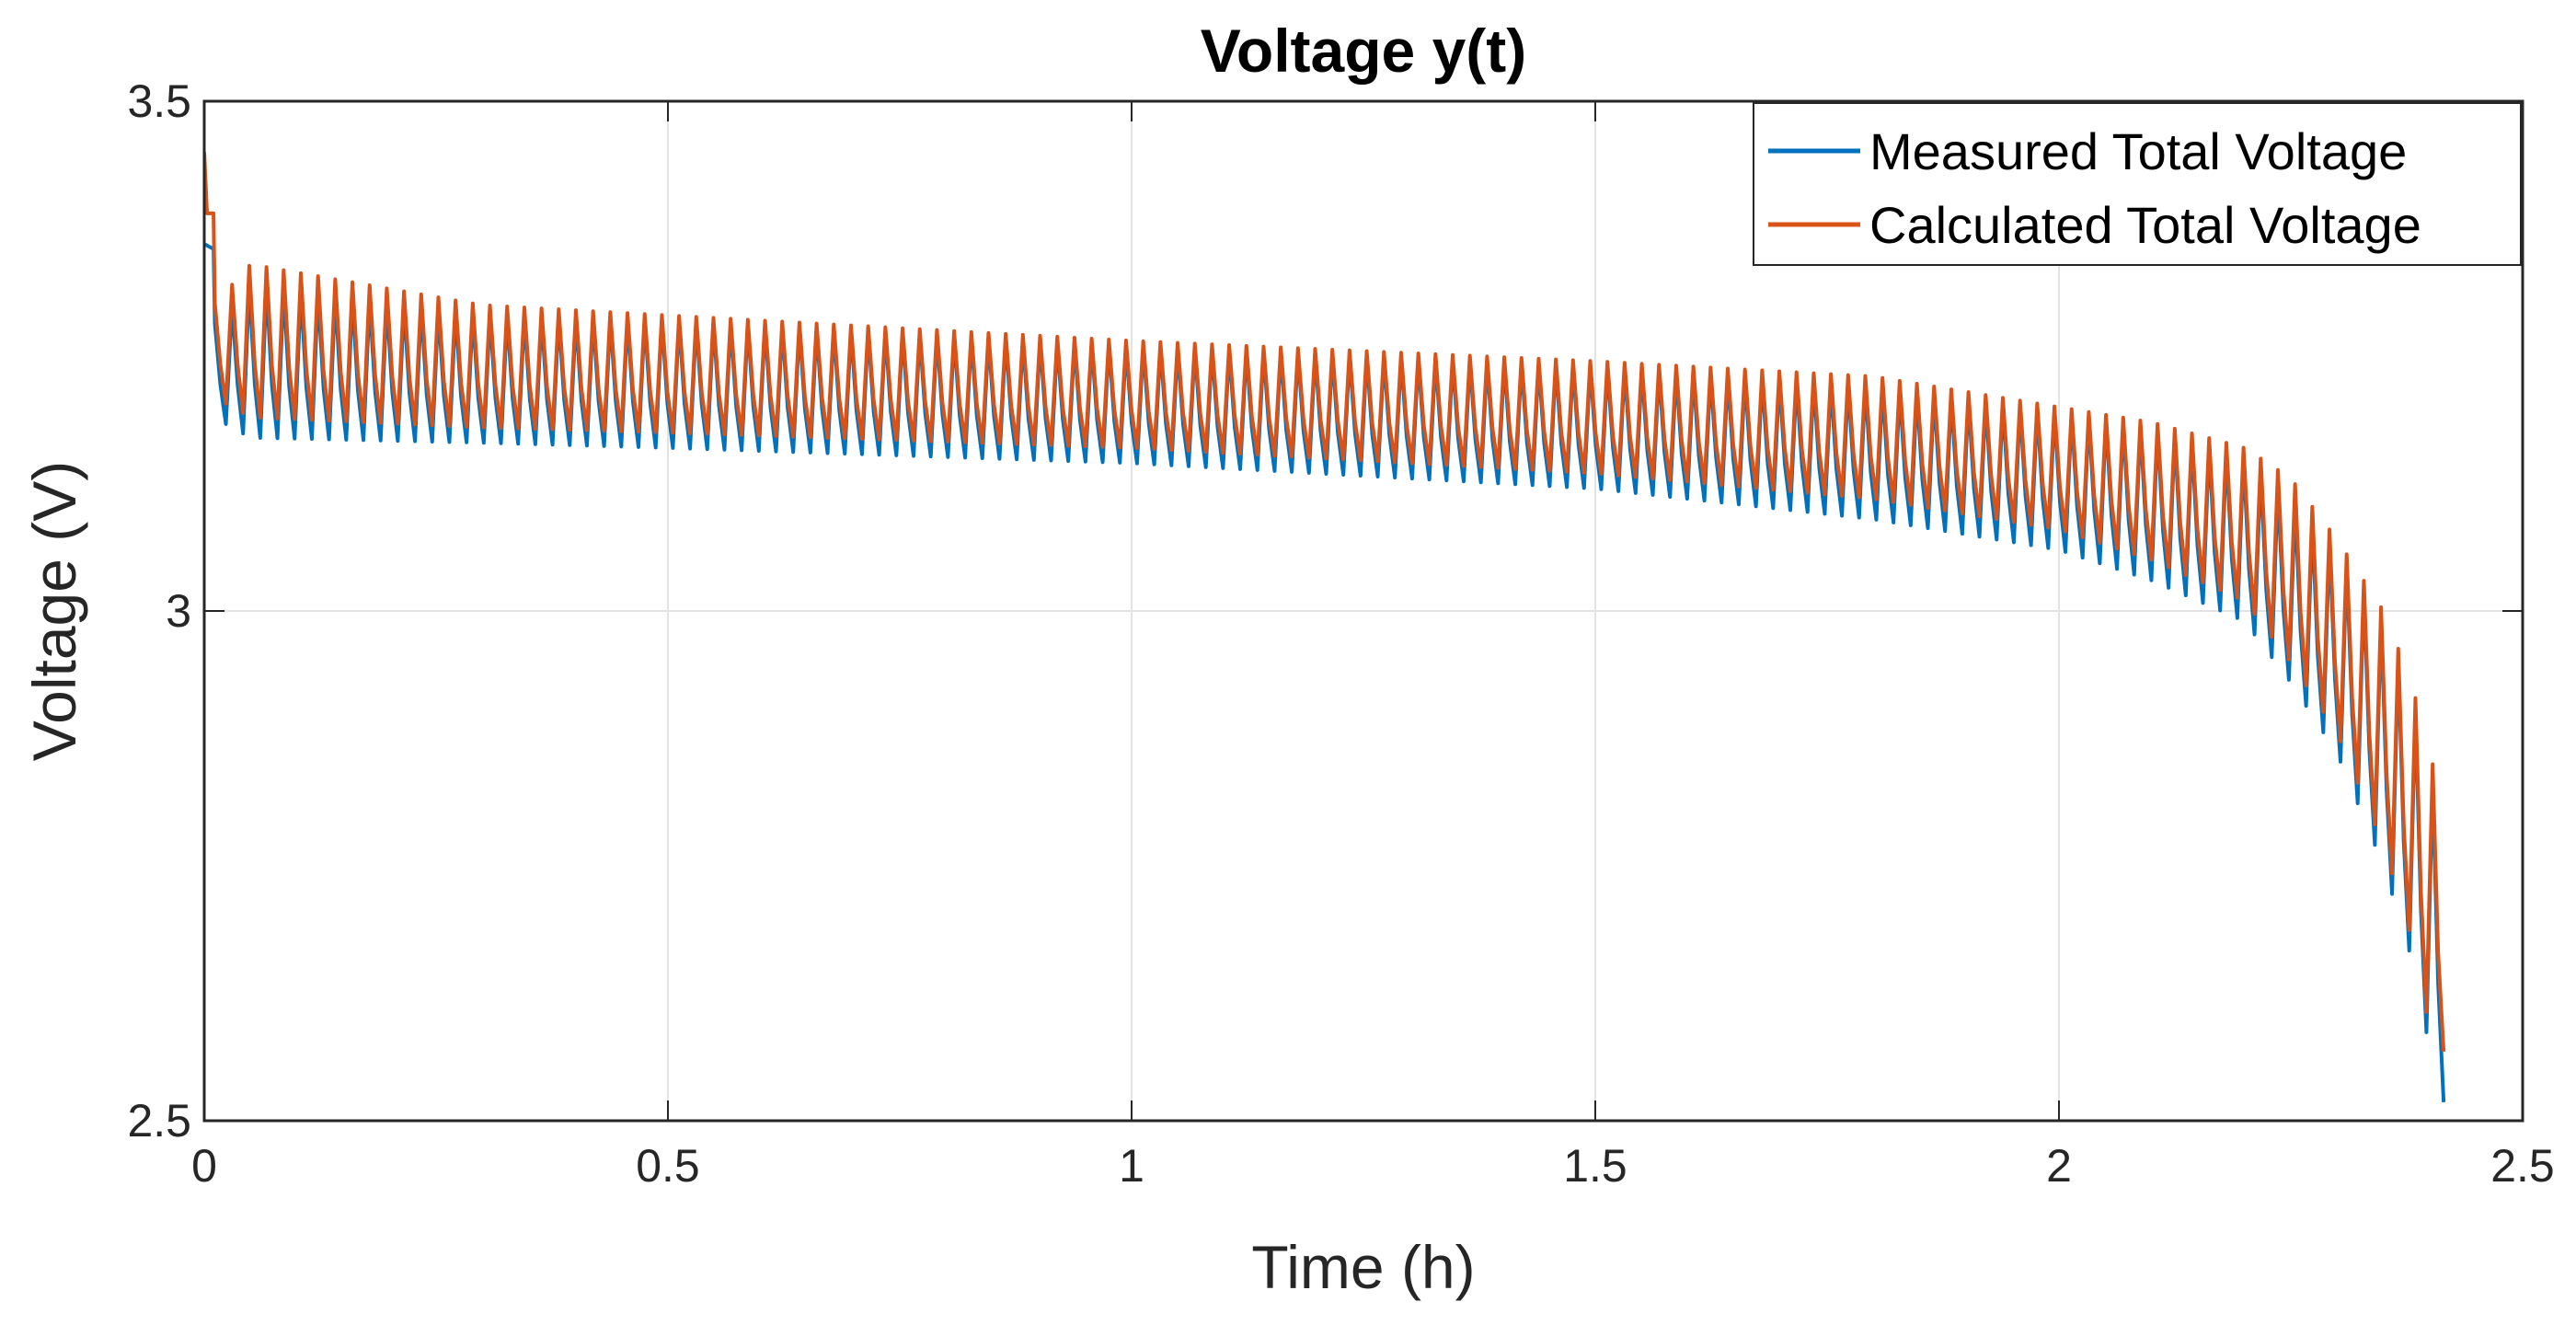  I want to click on x-tick-label: 1.5, so click(1595, 1166).